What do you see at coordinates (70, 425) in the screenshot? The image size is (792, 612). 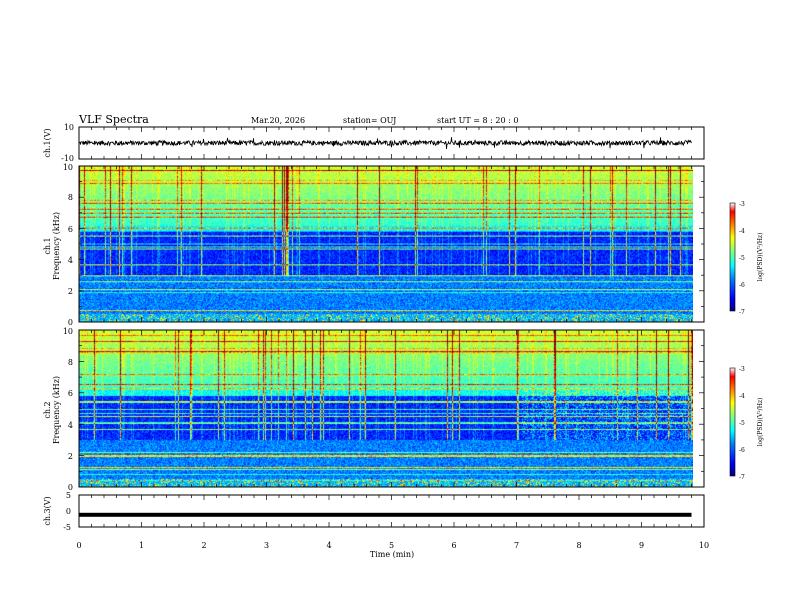 I see `ch2-ytick-4: 4` at bounding box center [70, 425].